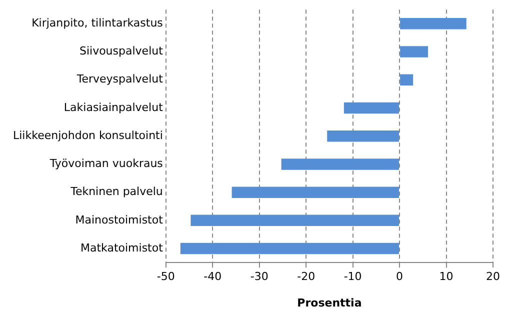  I want to click on x-tick-label: -20, so click(306, 277).